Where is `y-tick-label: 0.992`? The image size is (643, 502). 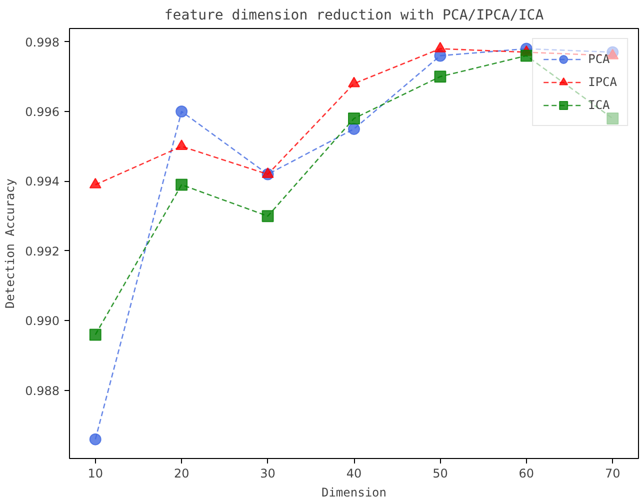
y-tick-label: 0.992 is located at coordinates (42, 251).